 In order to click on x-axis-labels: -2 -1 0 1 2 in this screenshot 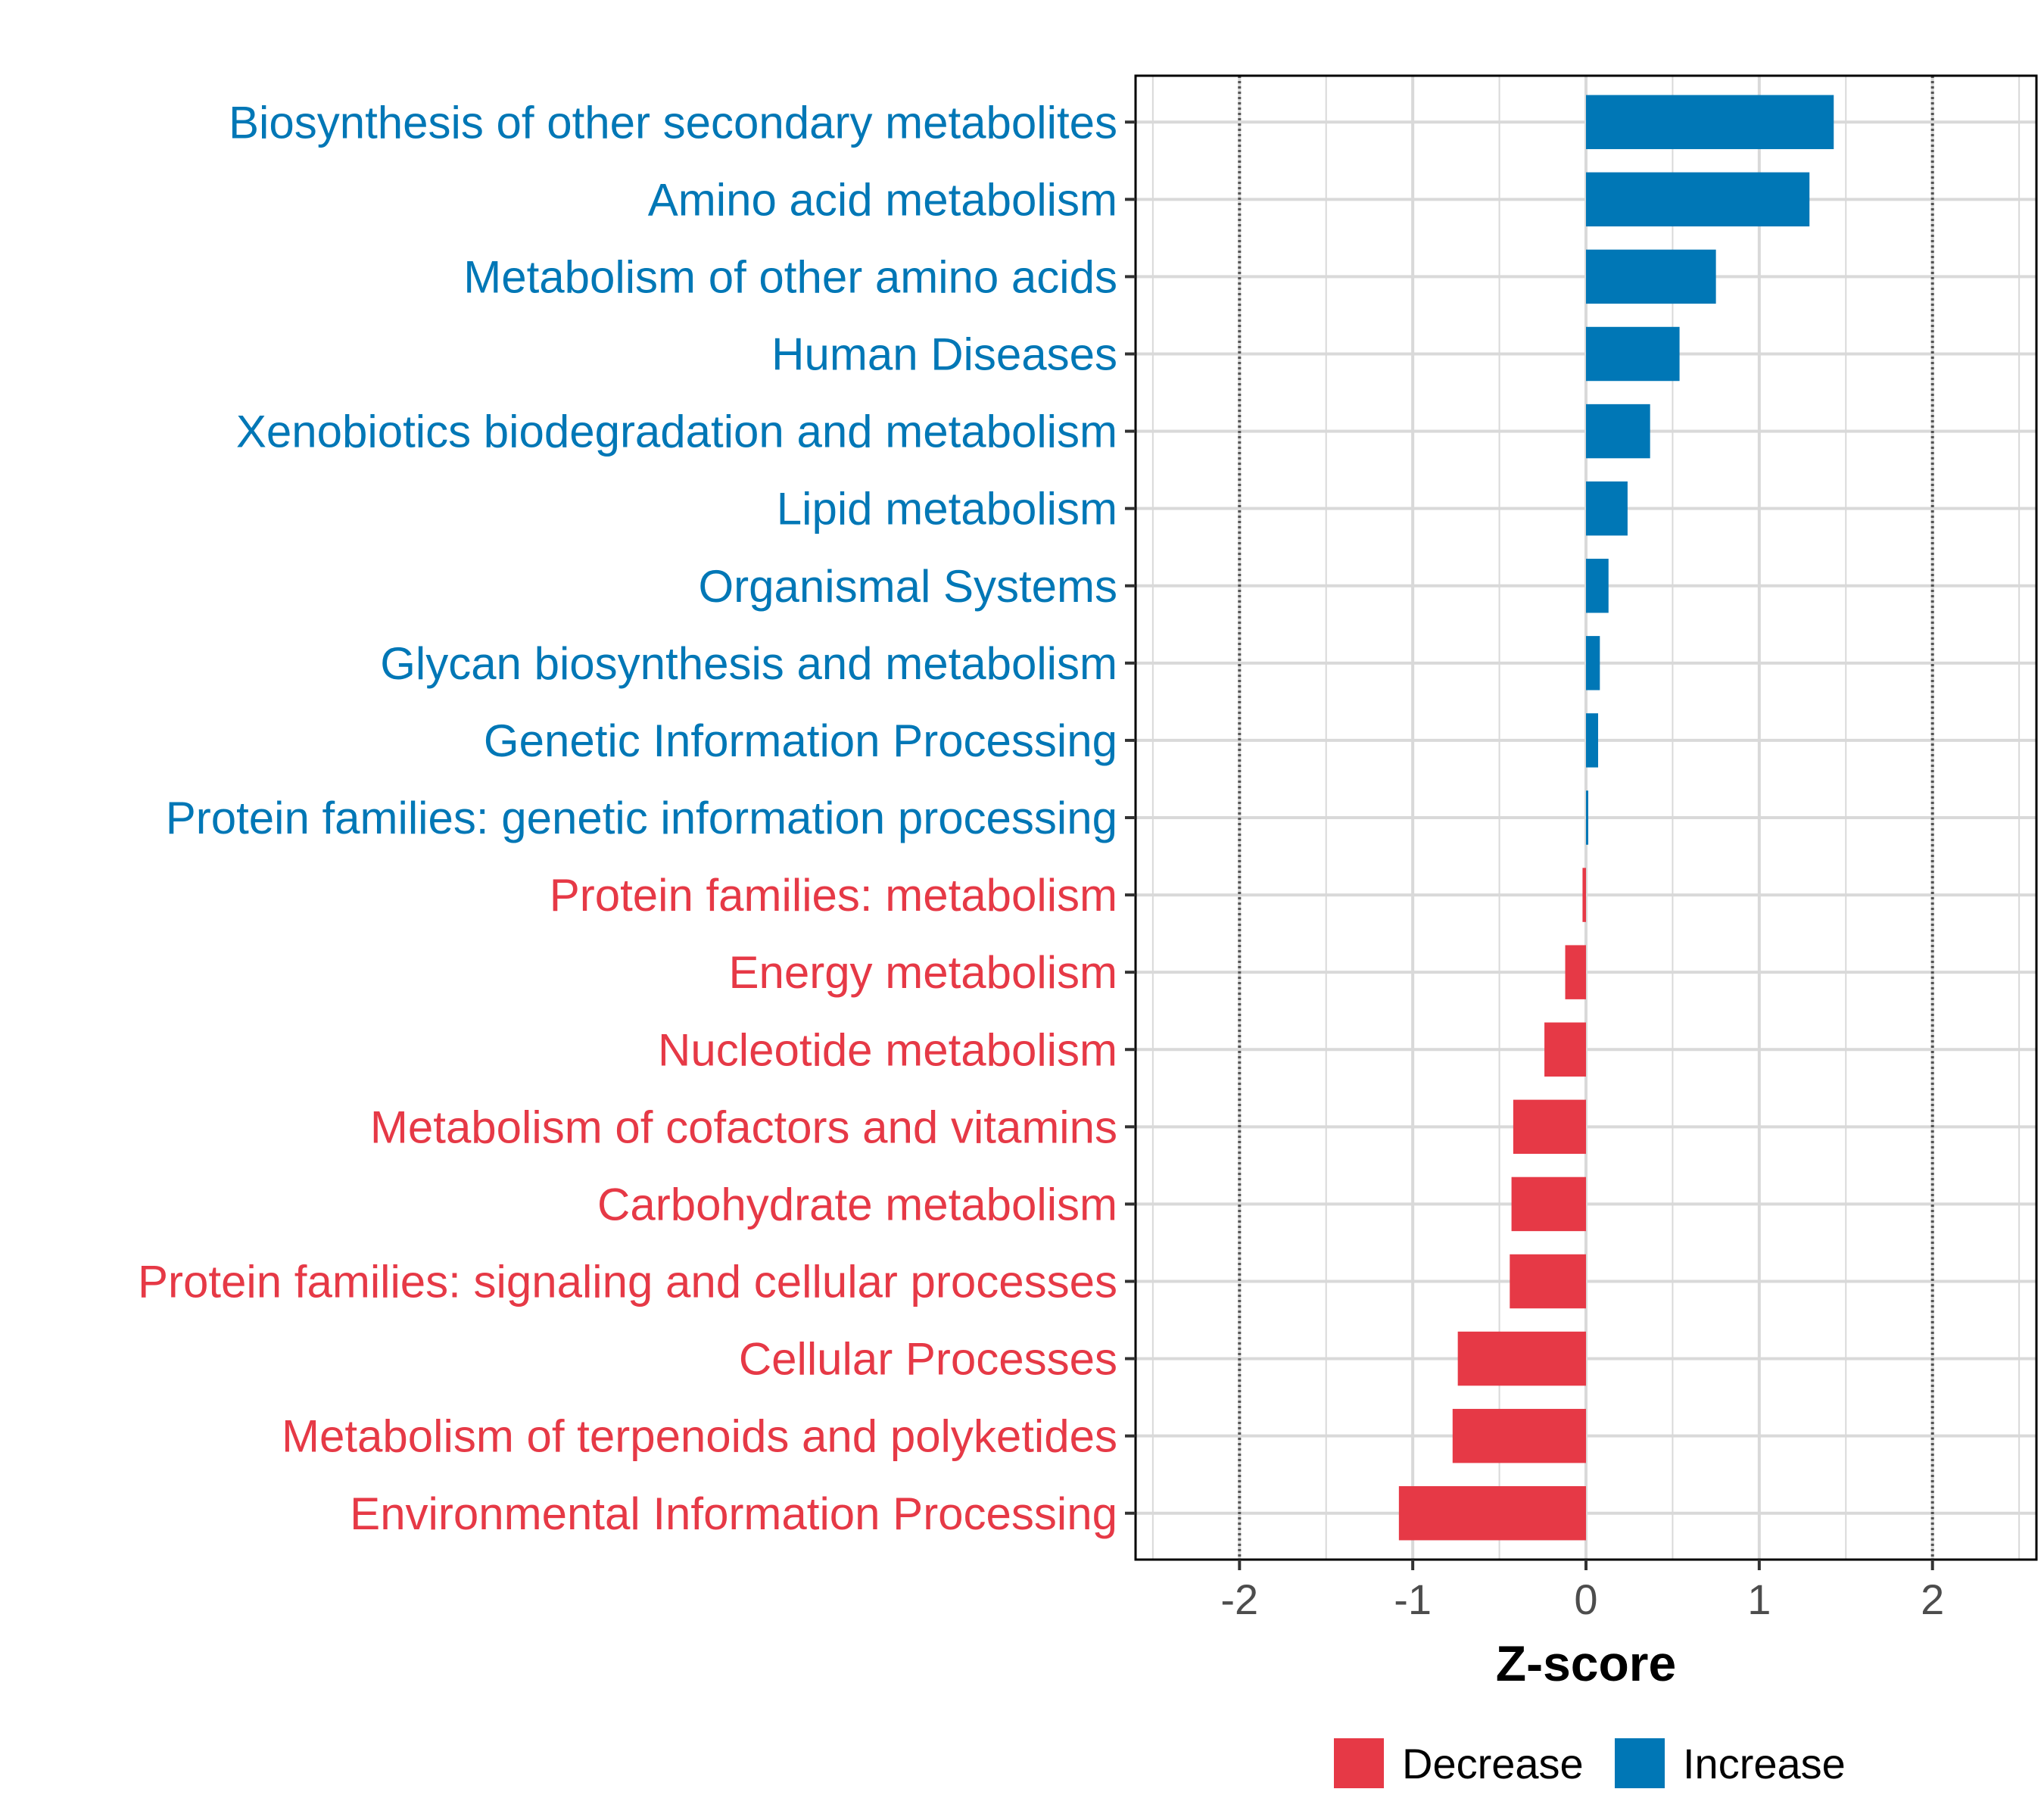, I will do `click(1582, 1599)`.